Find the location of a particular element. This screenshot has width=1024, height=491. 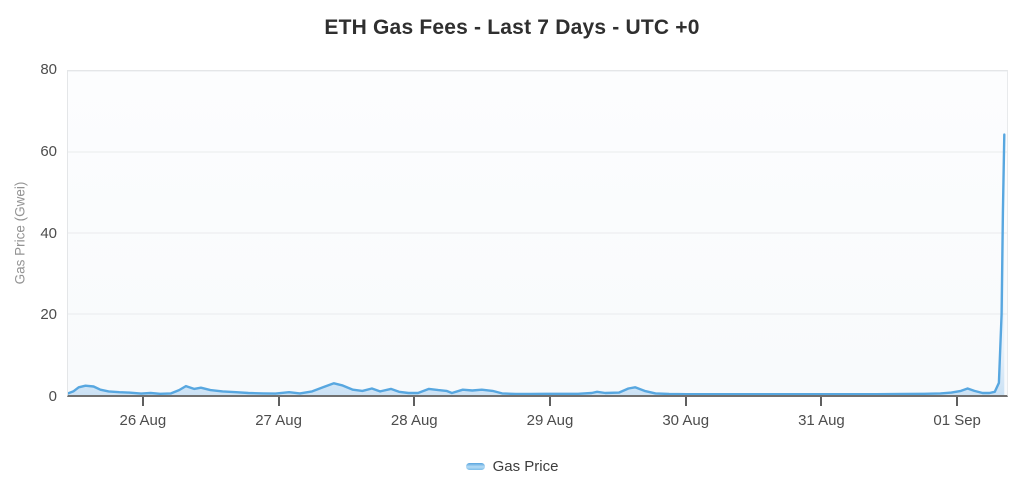

y-tick-label: 80 is located at coordinates (48, 69).